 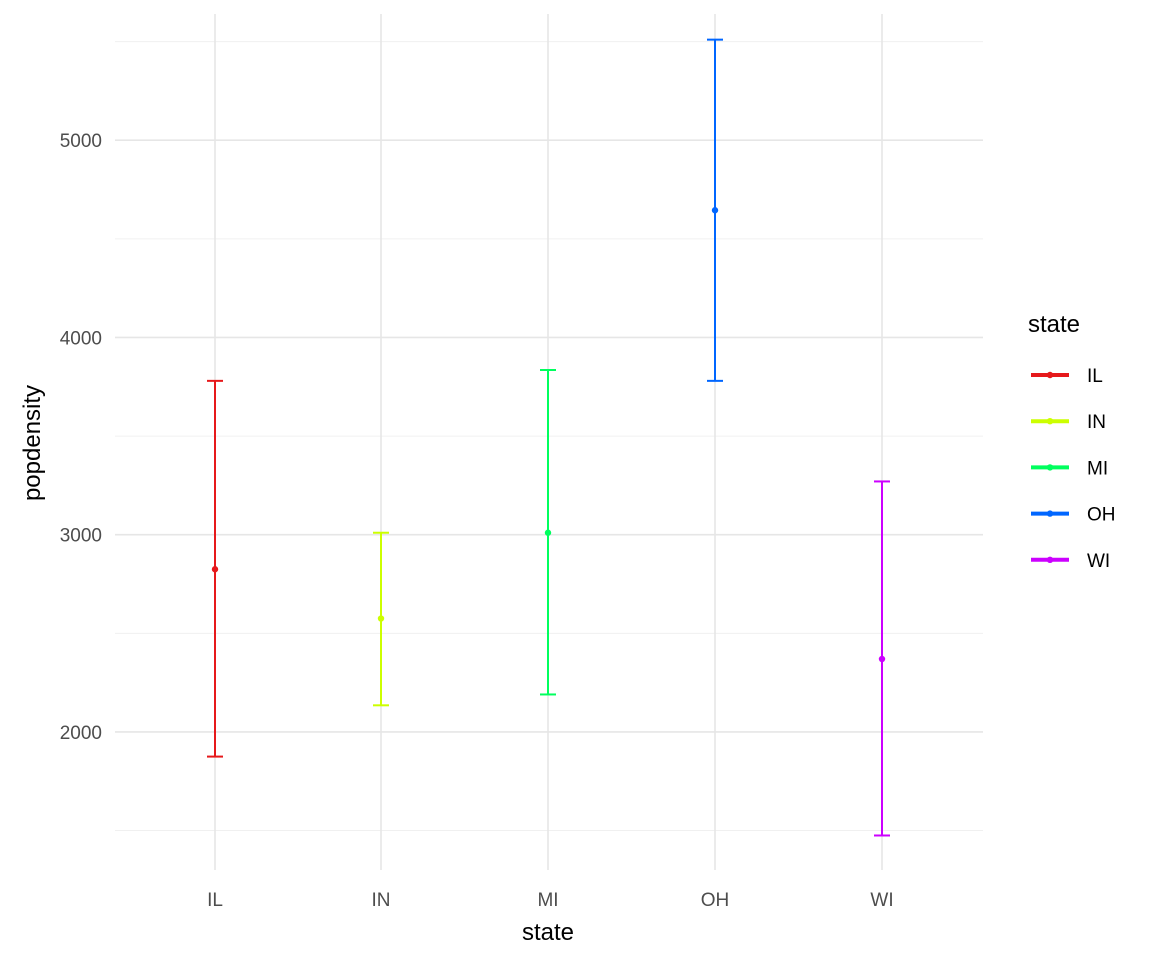 What do you see at coordinates (1067, 376) in the screenshot?
I see `legend-item-il: IL` at bounding box center [1067, 376].